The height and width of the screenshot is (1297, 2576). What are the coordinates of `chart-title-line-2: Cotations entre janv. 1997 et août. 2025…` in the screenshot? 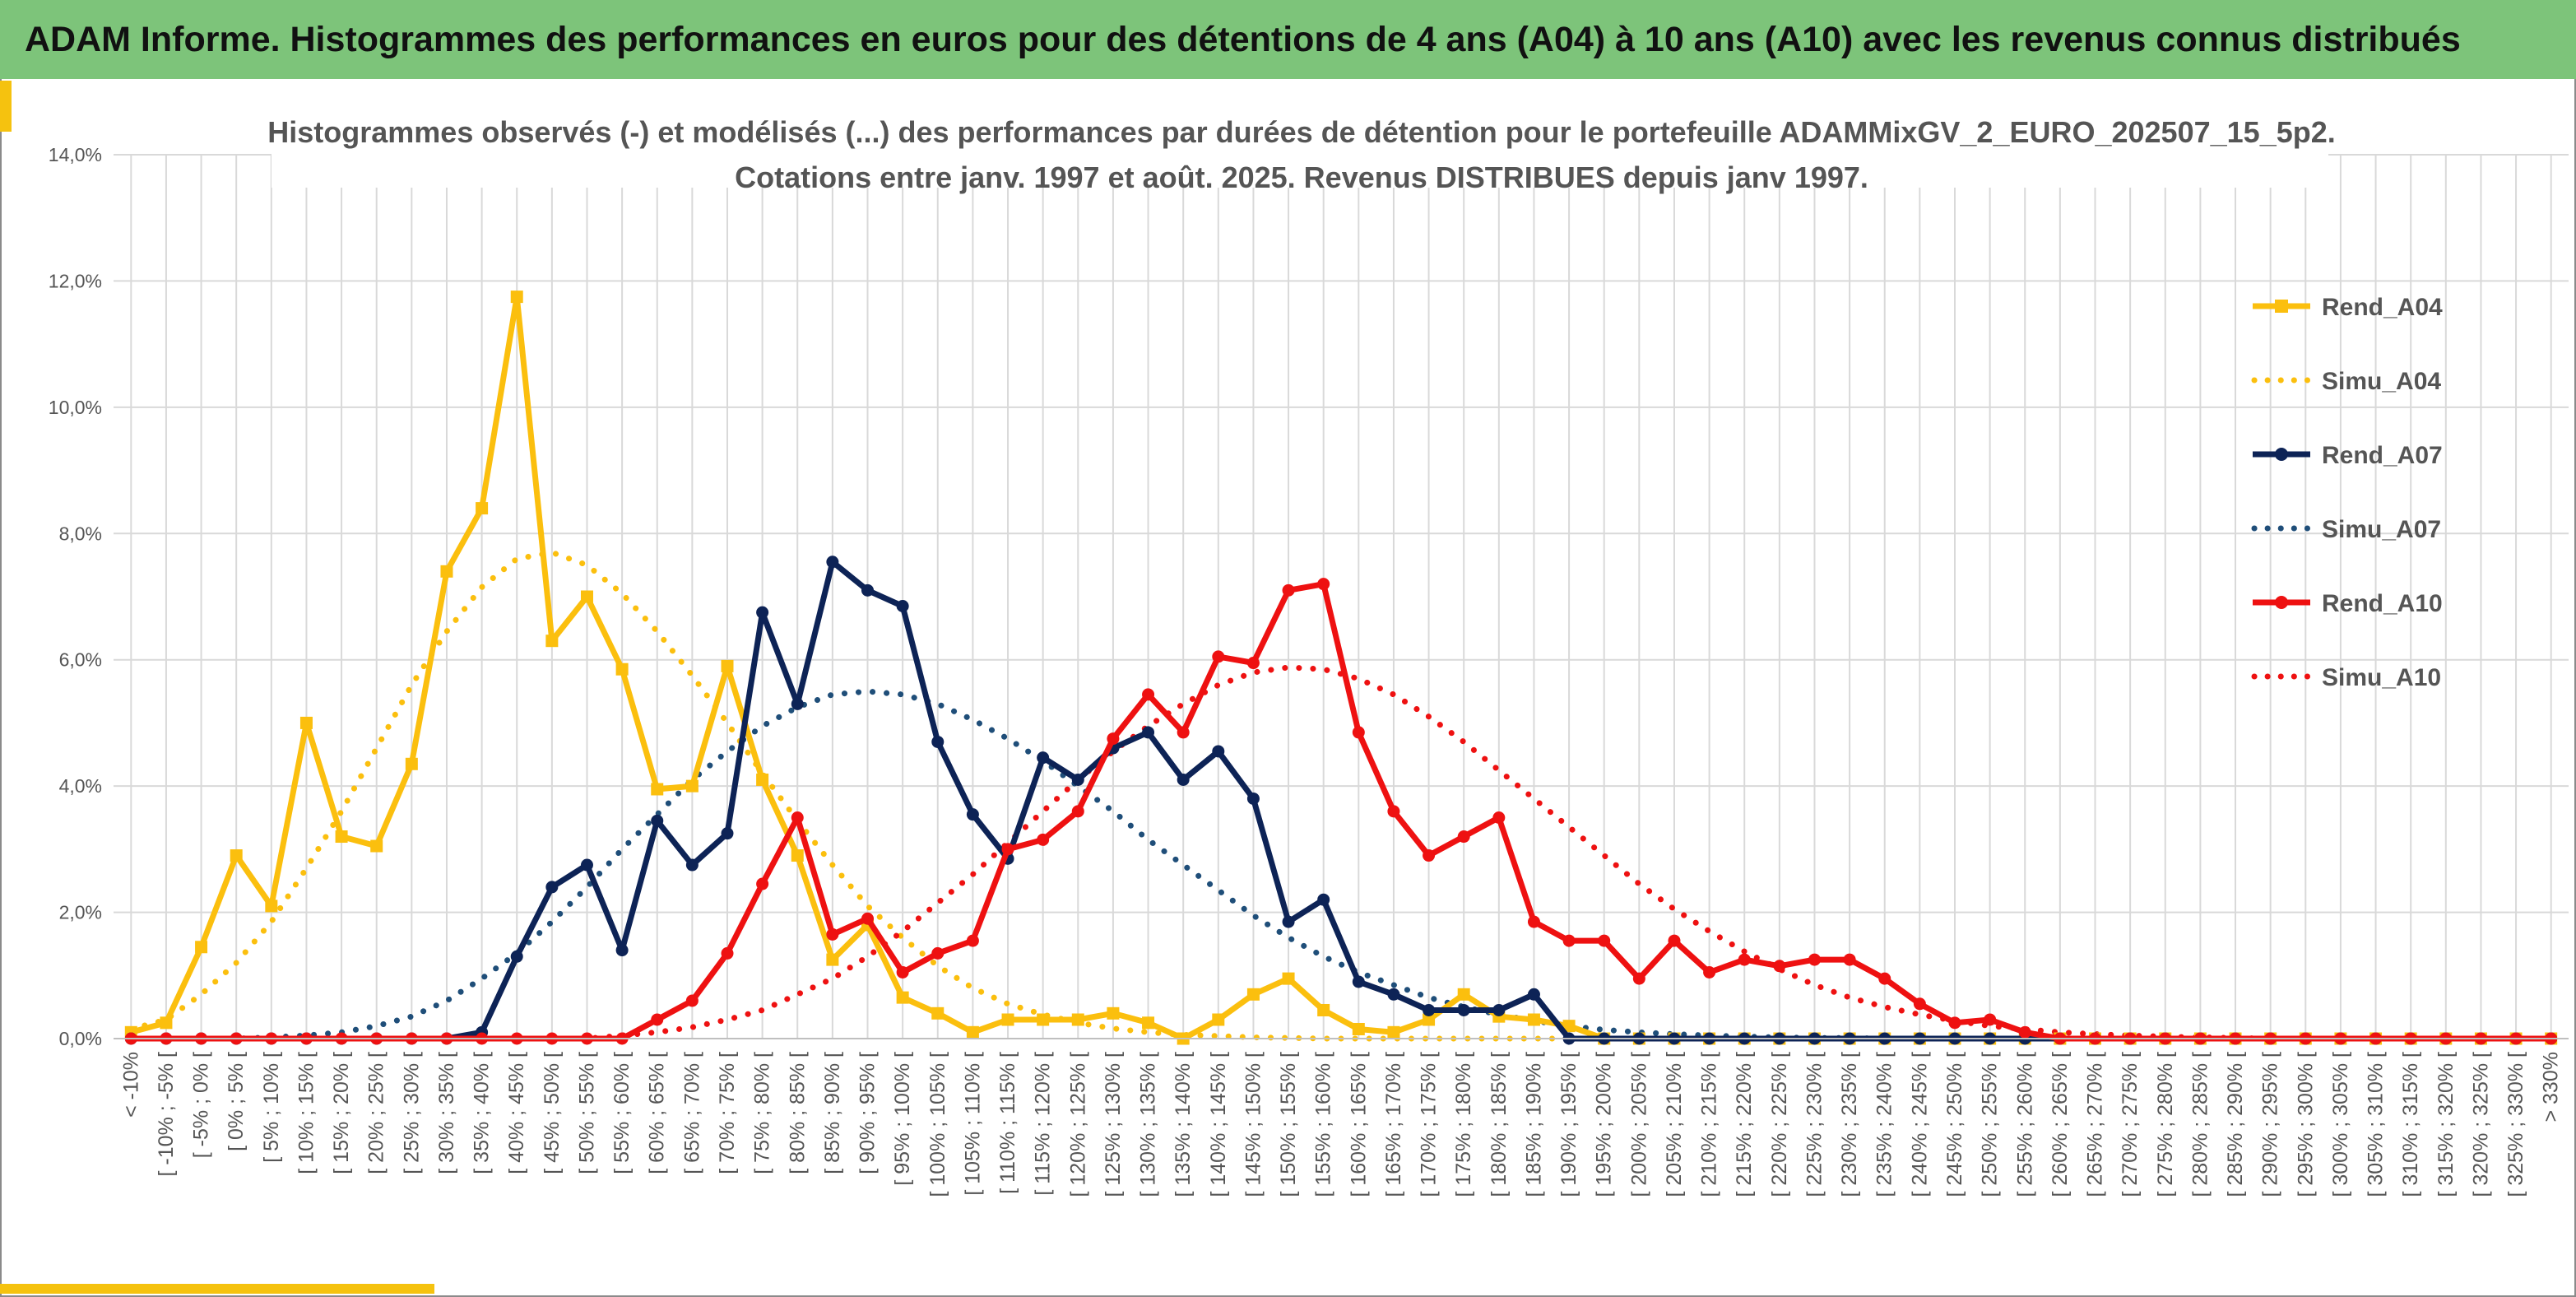 It's located at (1301, 177).